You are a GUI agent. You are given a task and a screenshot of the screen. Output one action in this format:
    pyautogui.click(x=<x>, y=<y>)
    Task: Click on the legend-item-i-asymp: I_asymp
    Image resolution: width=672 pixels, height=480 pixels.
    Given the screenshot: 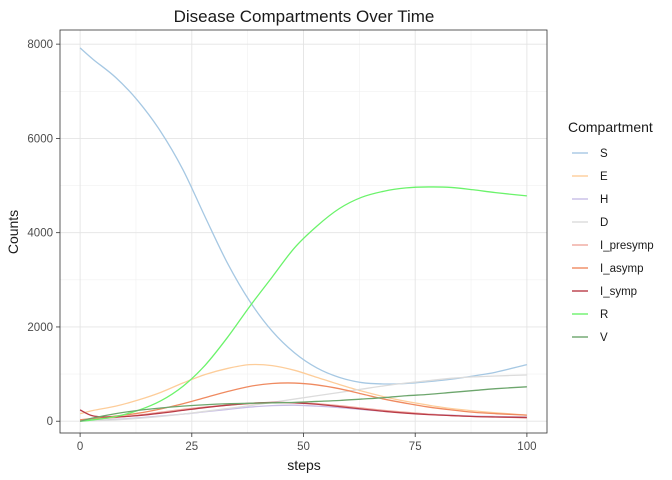 What is the action you would take?
    pyautogui.click(x=607, y=269)
    